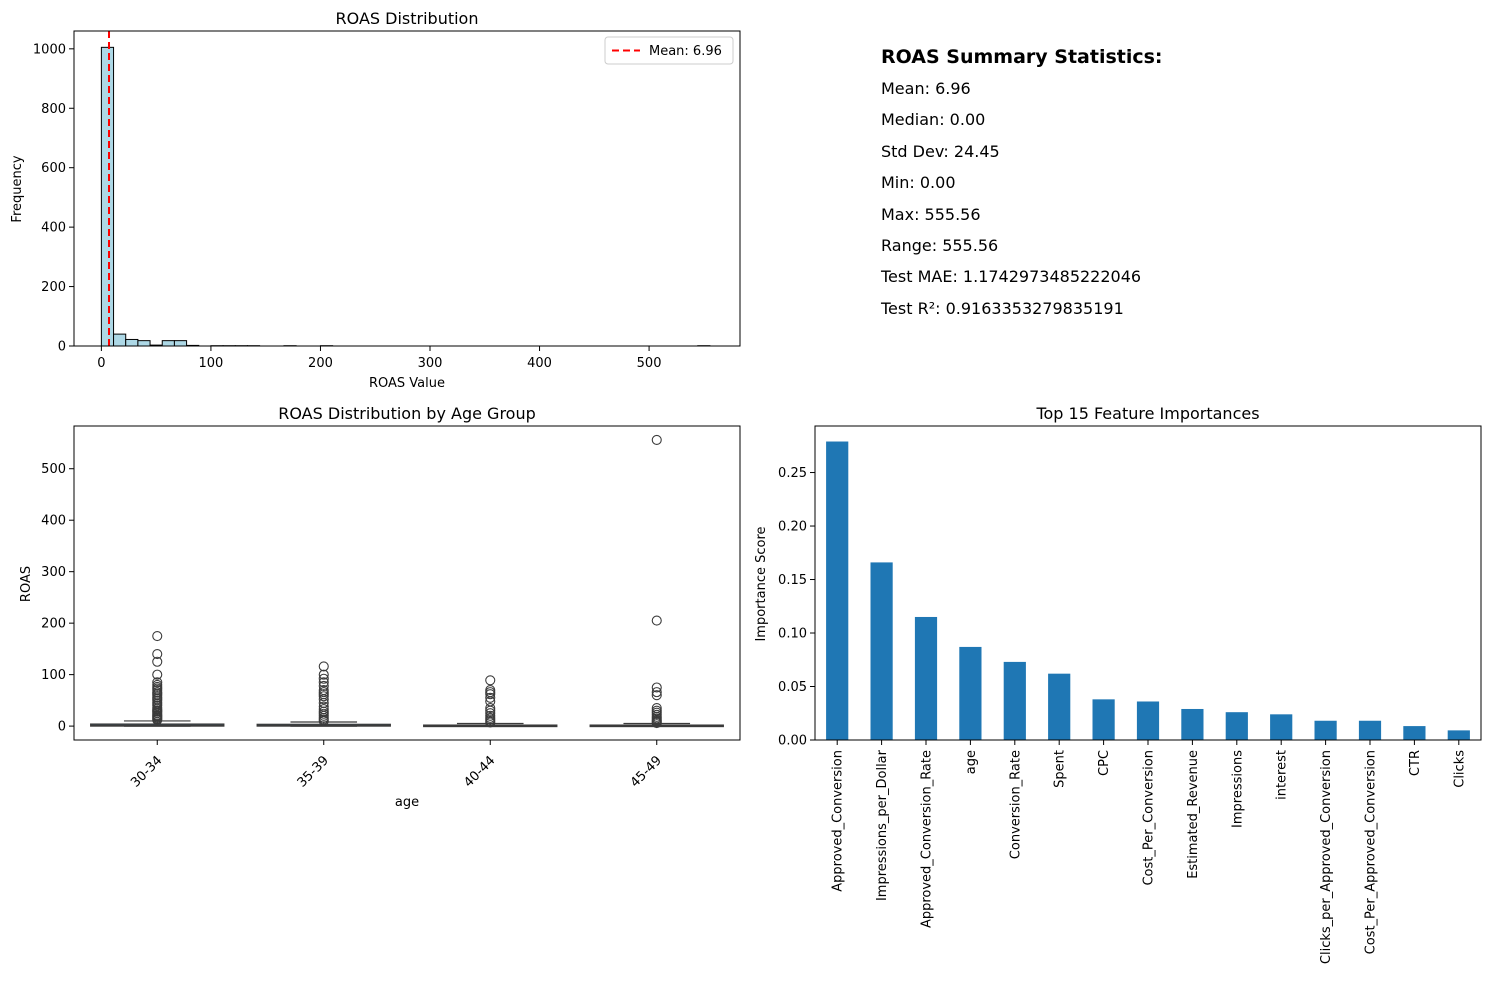  What do you see at coordinates (320, 363) in the screenshot?
I see `x-tick-label: 200` at bounding box center [320, 363].